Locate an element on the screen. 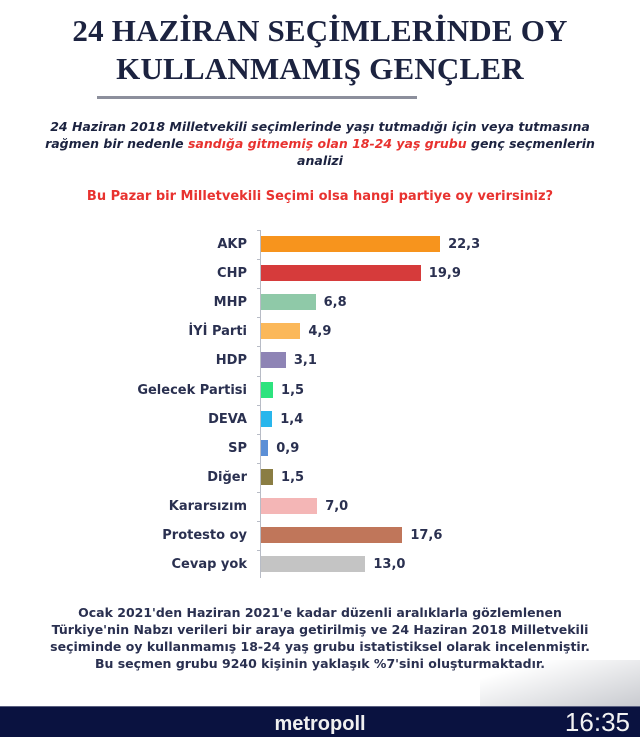  tv-ticker-bar: metropoll 16:35 is located at coordinates (320, 721).